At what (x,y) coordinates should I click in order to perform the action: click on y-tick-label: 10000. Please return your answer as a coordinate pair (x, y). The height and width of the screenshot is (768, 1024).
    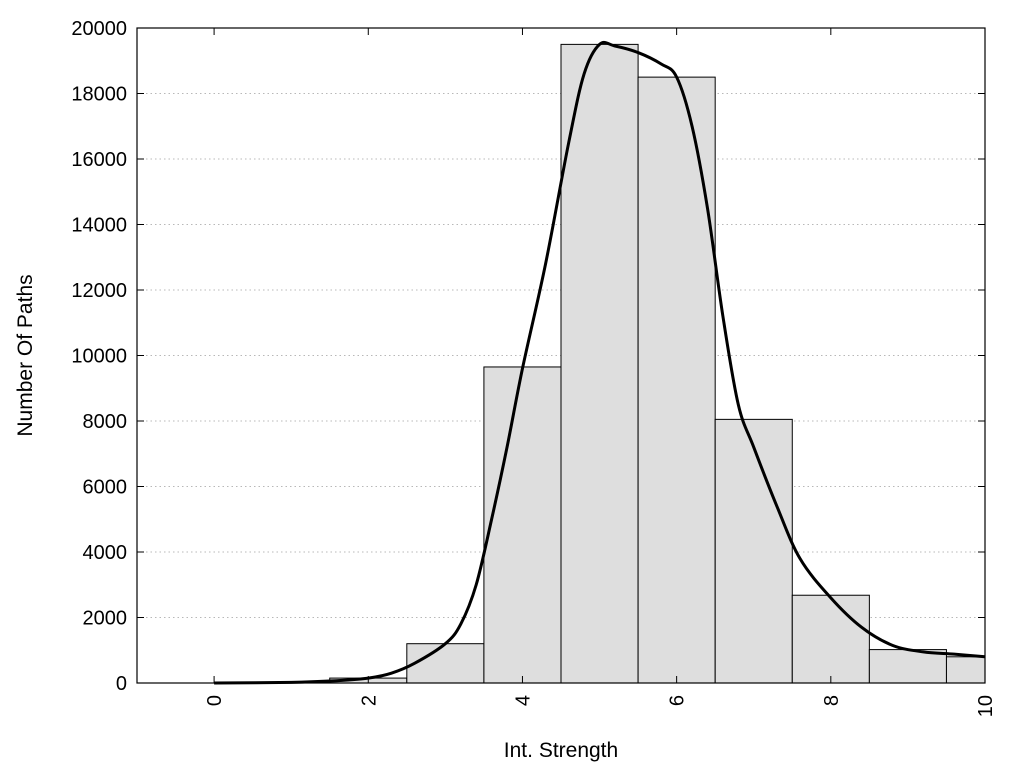
    Looking at the image, I should click on (99, 357).